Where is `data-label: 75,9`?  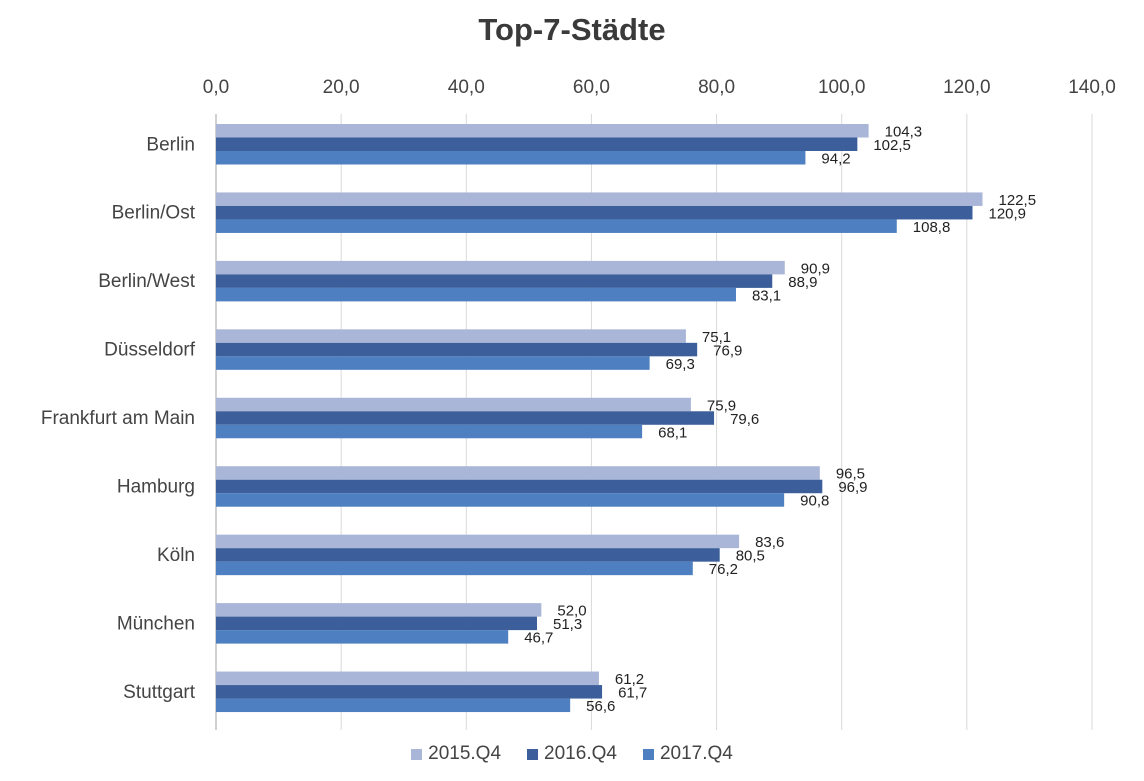 data-label: 75,9 is located at coordinates (721, 405).